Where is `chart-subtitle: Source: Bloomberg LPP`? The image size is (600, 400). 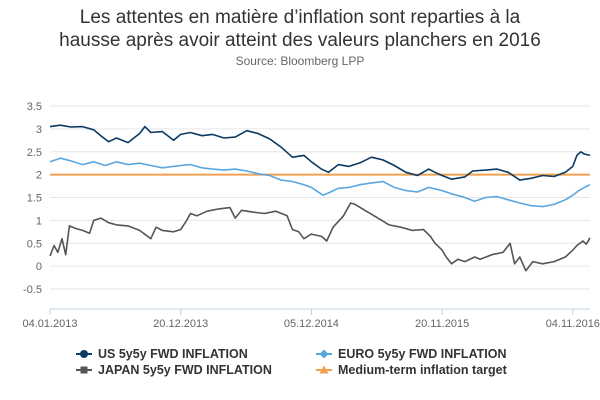
chart-subtitle: Source: Bloomberg LPP is located at coordinates (300, 61).